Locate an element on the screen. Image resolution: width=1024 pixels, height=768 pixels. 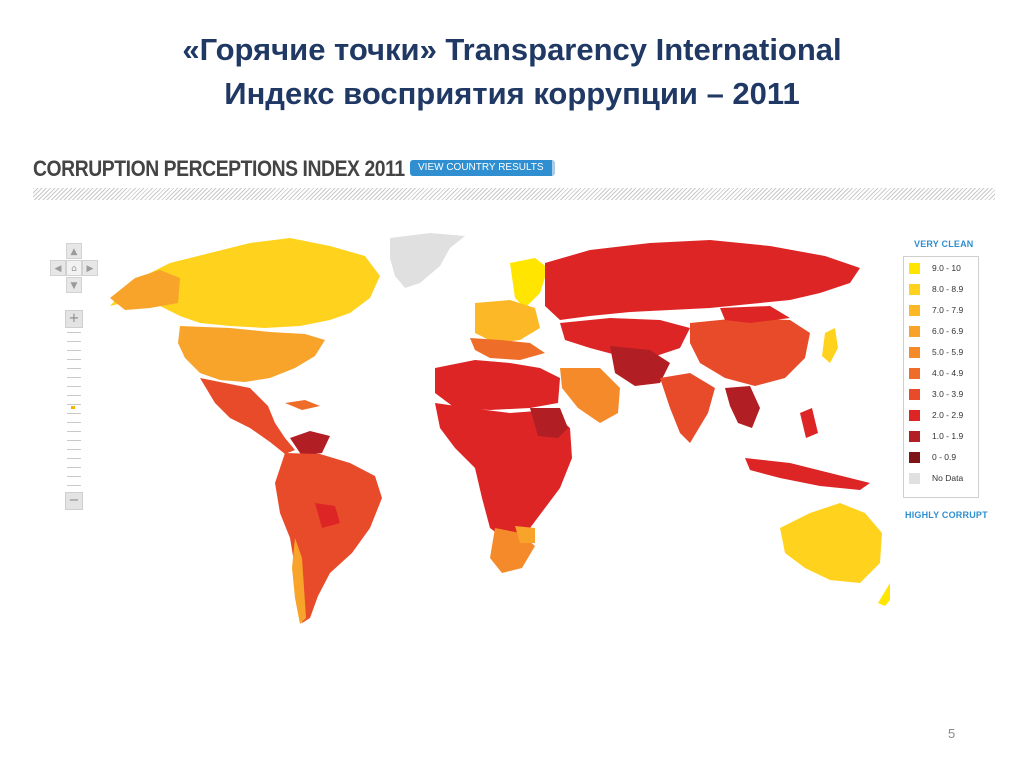
region-botswana is located at coordinates (525, 534).